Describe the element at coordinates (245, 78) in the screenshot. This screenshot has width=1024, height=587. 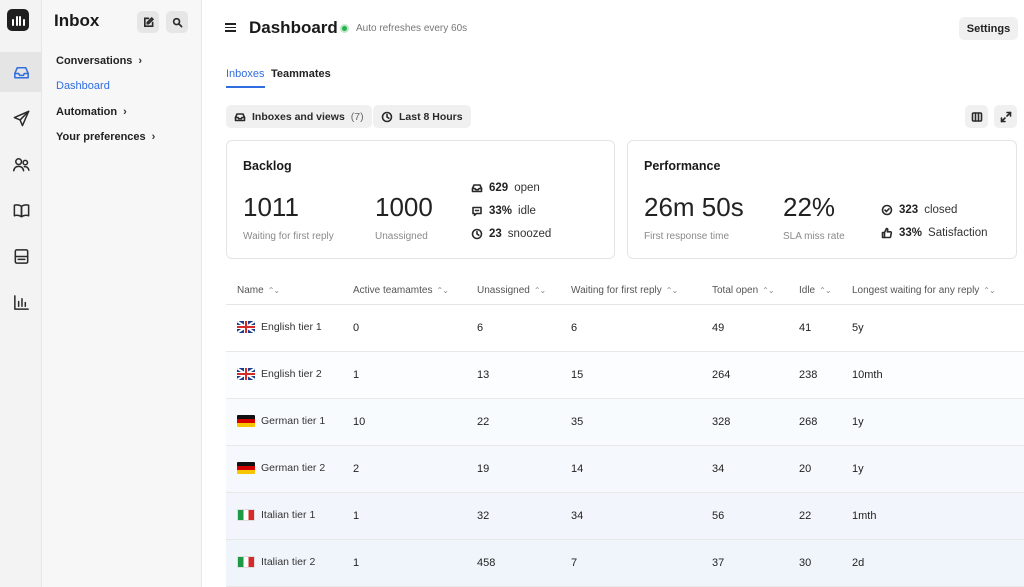
I see `tab-inboxes: Inboxes` at that location.